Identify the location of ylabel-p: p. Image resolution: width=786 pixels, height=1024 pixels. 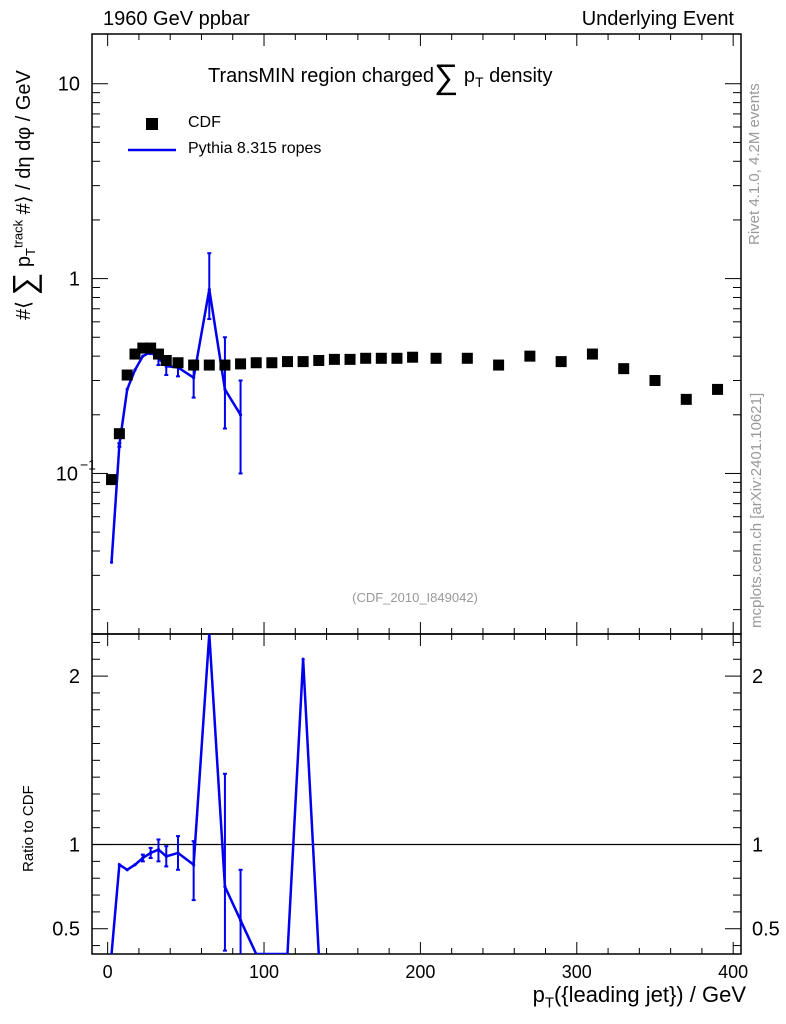
(24, 262).